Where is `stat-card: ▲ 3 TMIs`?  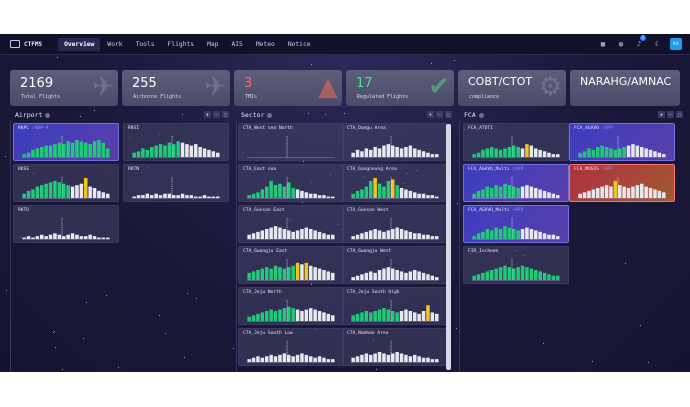
stat-card: ▲ 3 TMIs is located at coordinates (288, 88).